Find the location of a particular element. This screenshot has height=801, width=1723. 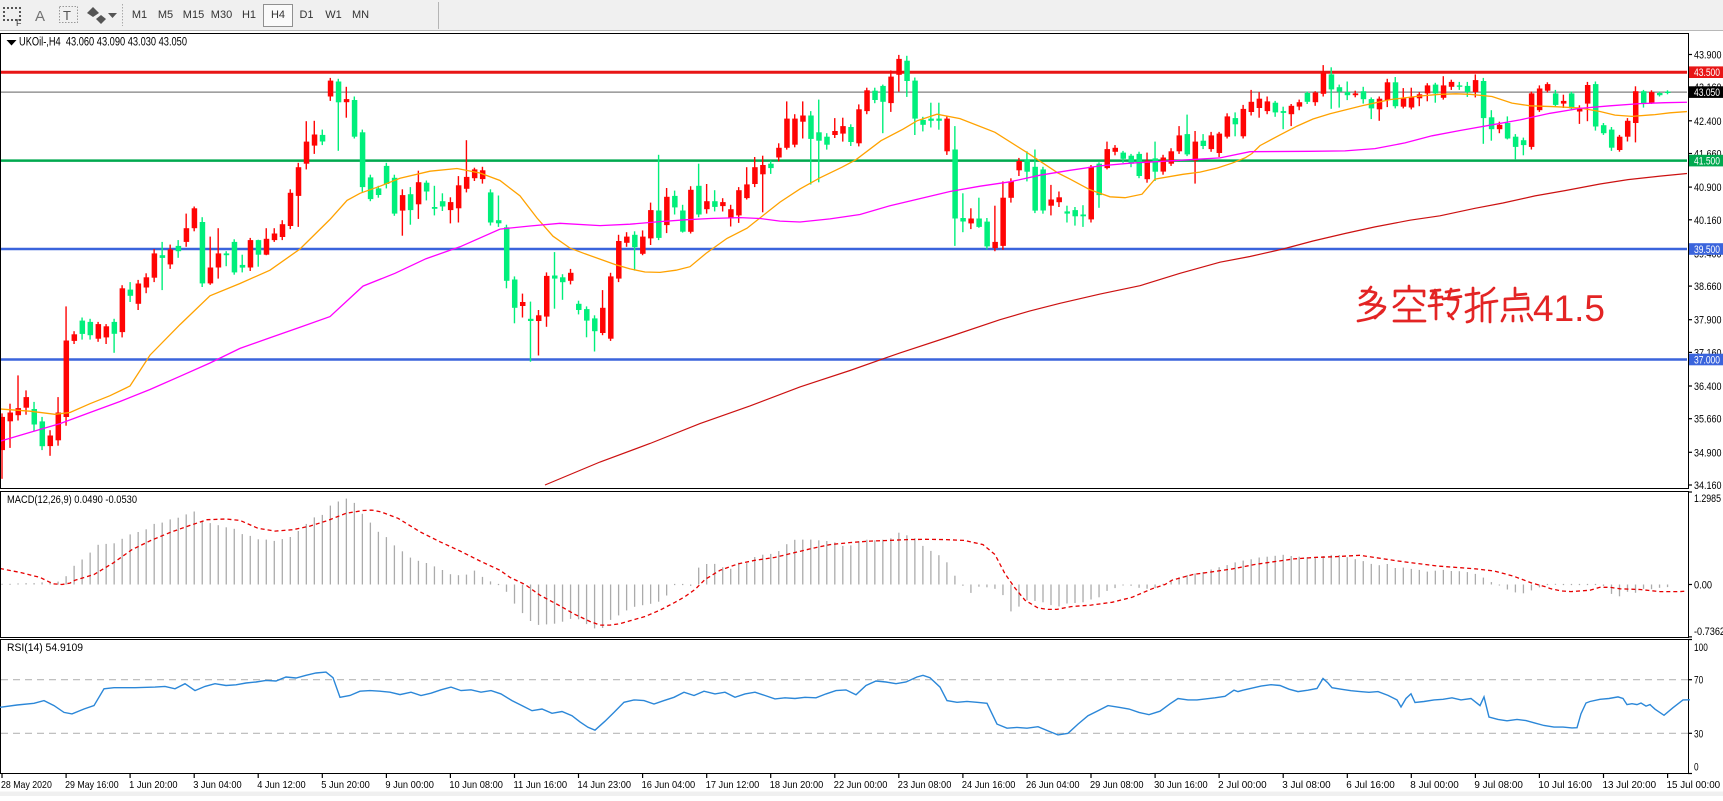

svg-text: 39.500 is located at coordinates (1707, 250).